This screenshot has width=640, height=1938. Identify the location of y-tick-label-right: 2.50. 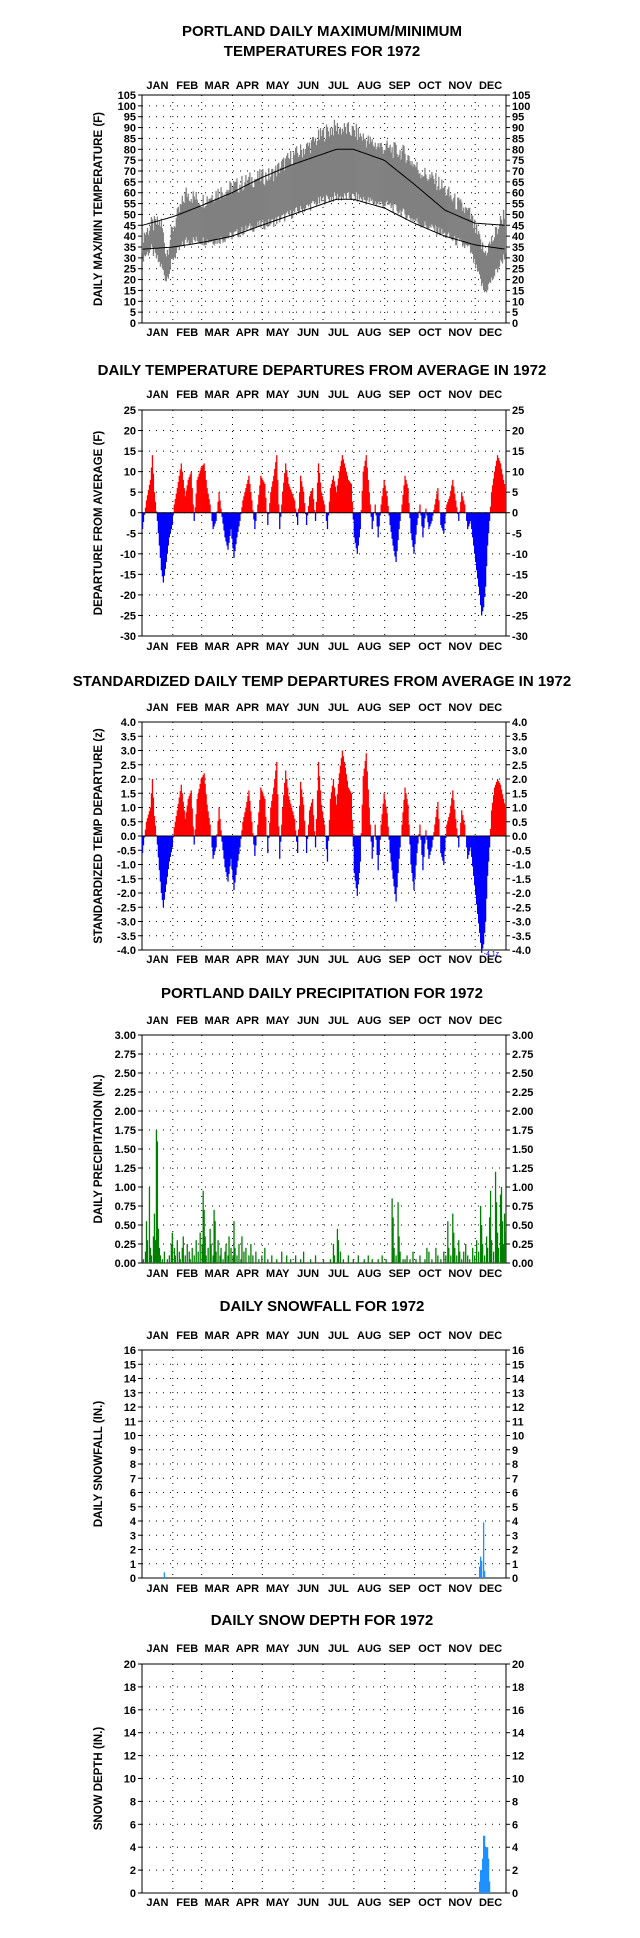
(522, 1074).